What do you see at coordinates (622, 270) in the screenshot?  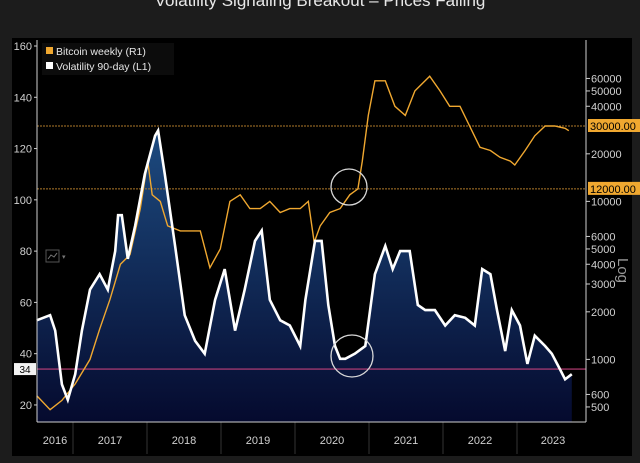 I see `log-scale-label: Log` at bounding box center [622, 270].